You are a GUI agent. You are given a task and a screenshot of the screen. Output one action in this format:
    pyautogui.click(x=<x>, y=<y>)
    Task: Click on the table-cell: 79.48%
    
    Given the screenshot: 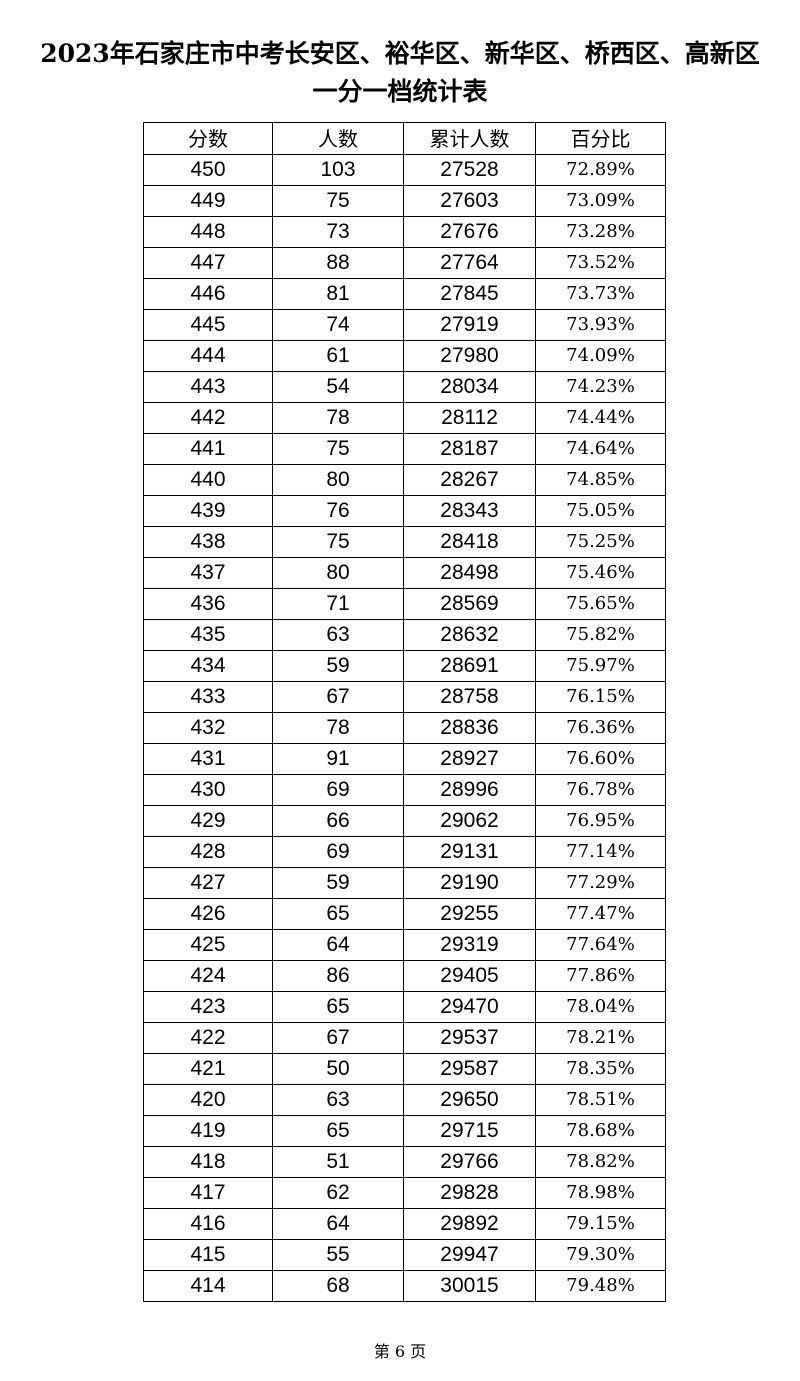 What is the action you would take?
    pyautogui.click(x=600, y=1286)
    